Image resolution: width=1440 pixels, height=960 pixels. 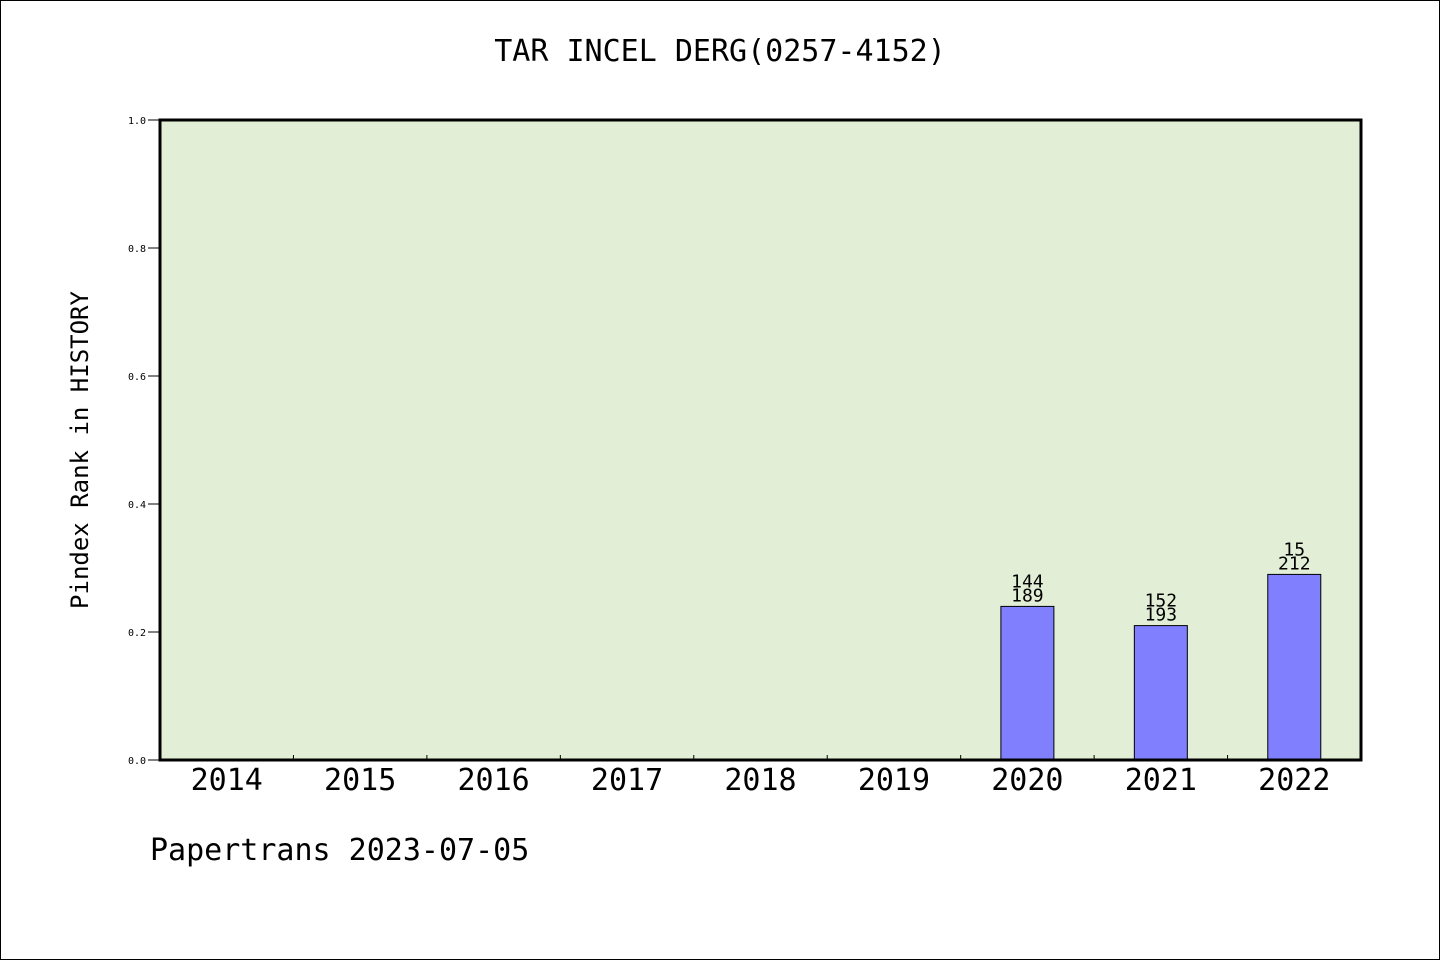 What do you see at coordinates (493, 780) in the screenshot?
I see `x-tick-label: 2016` at bounding box center [493, 780].